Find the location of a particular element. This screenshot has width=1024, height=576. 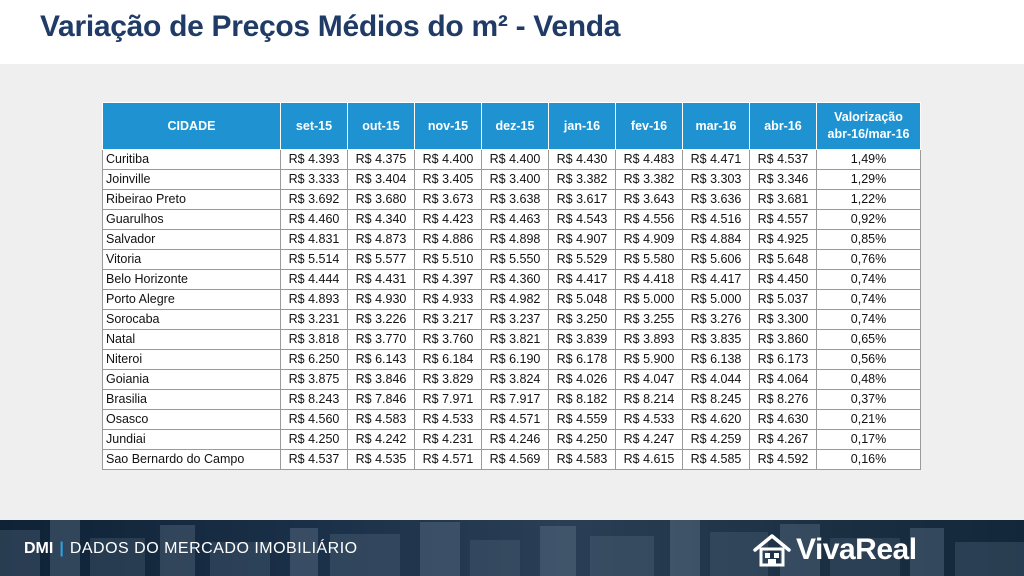

price-cell: R$ 5.048 is located at coordinates (582, 299).